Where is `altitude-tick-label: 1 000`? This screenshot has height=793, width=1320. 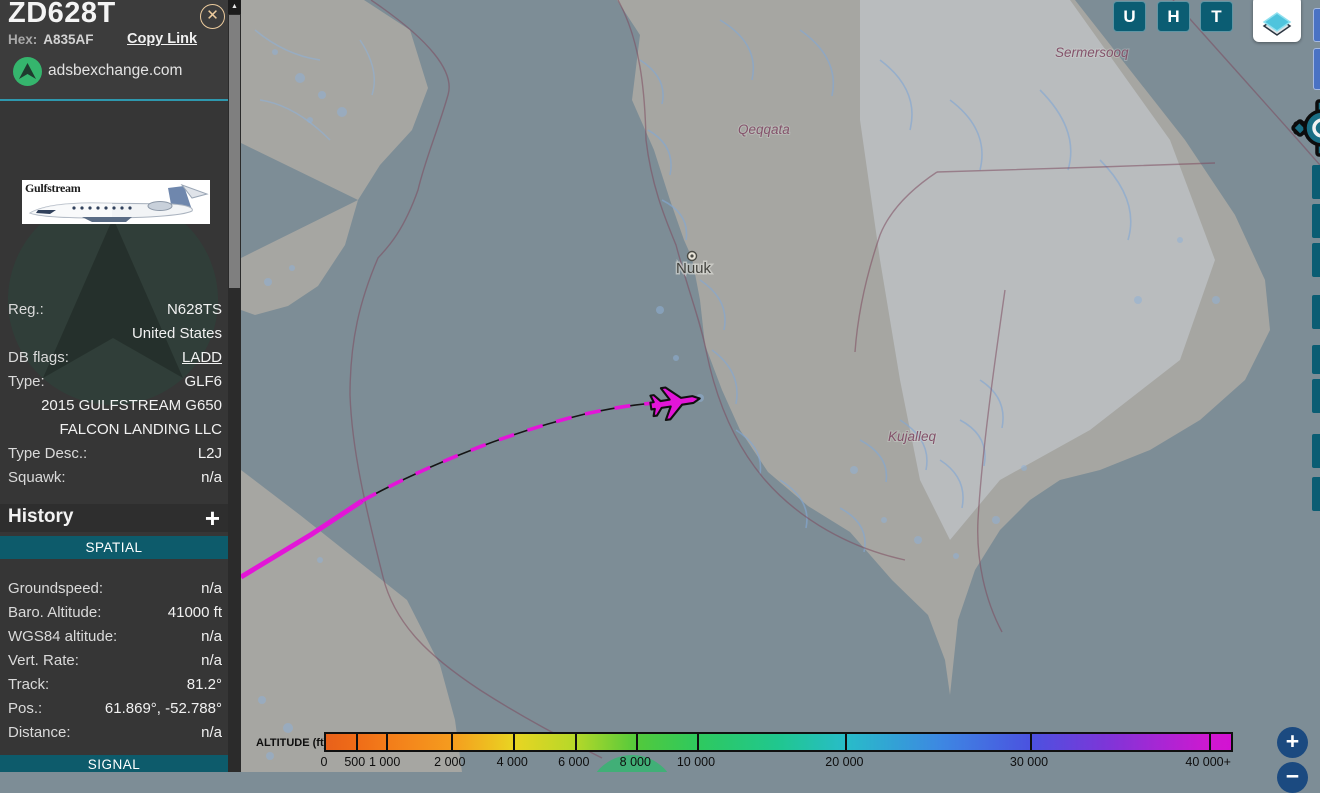 altitude-tick-label: 1 000 is located at coordinates (384, 762).